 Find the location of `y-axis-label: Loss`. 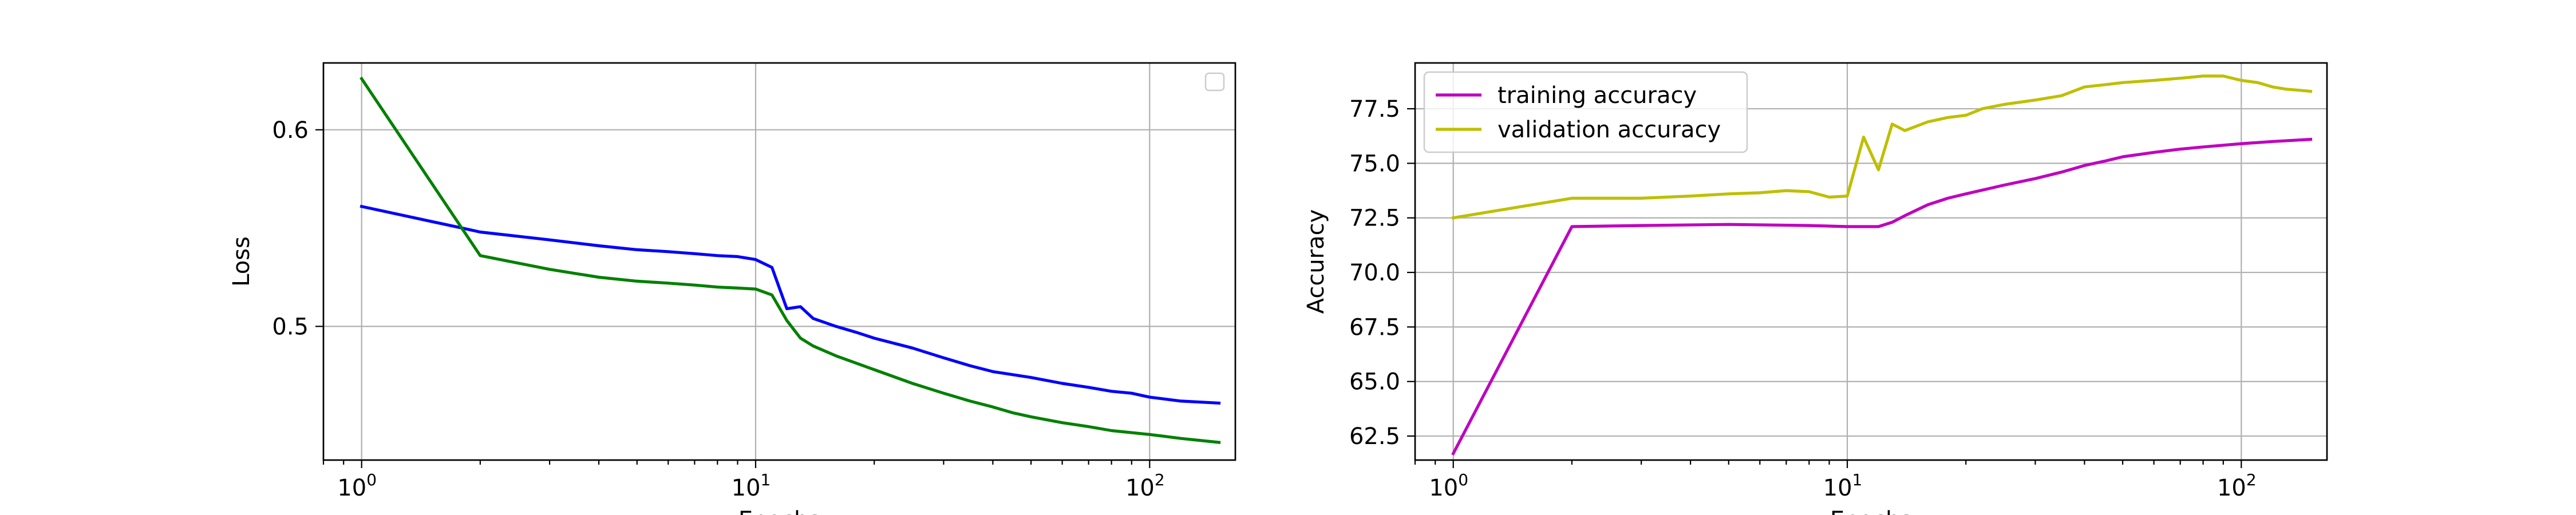

y-axis-label: Loss is located at coordinates (241, 261).